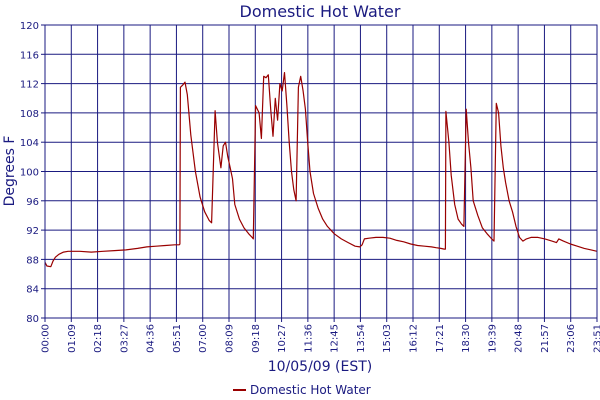 This screenshot has height=400, width=600. Describe the element at coordinates (203, 338) in the screenshot. I see `x-tick-label: 07:00` at that location.